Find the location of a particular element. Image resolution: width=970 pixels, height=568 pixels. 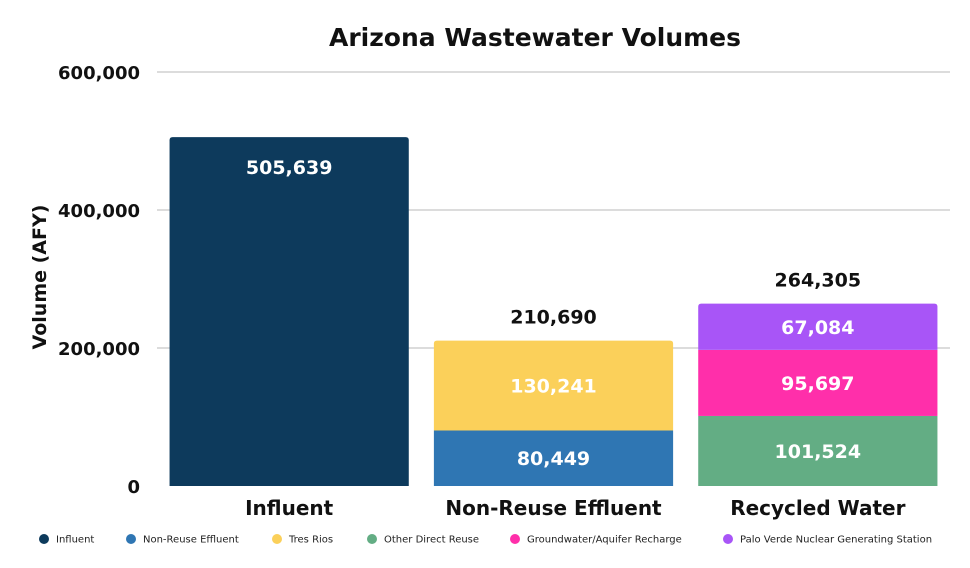

y-axis-label: Volume (AFY) is located at coordinates (40, 277).